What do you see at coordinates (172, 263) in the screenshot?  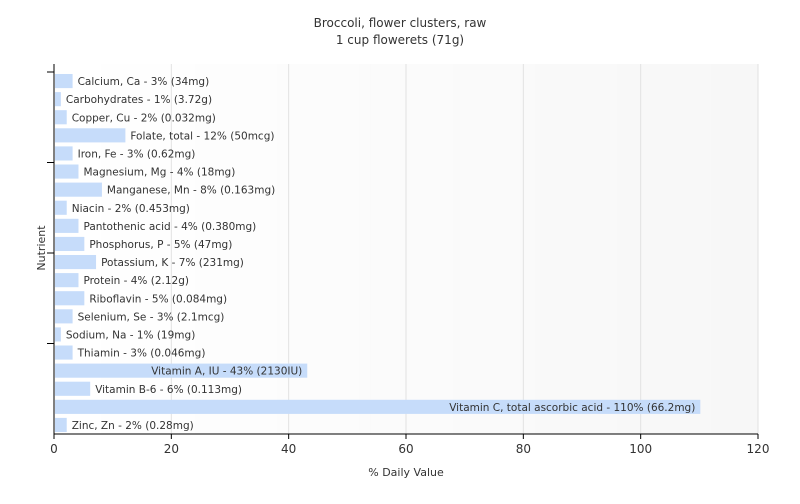 I see `bar-label: Potassium, K - 7% (231mg)` at bounding box center [172, 263].